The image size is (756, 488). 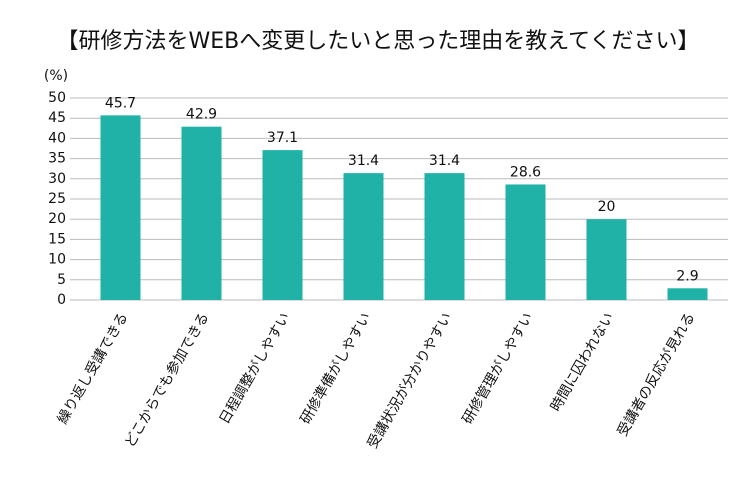 What do you see at coordinates (61, 300) in the screenshot?
I see `y-tick-label: 0` at bounding box center [61, 300].